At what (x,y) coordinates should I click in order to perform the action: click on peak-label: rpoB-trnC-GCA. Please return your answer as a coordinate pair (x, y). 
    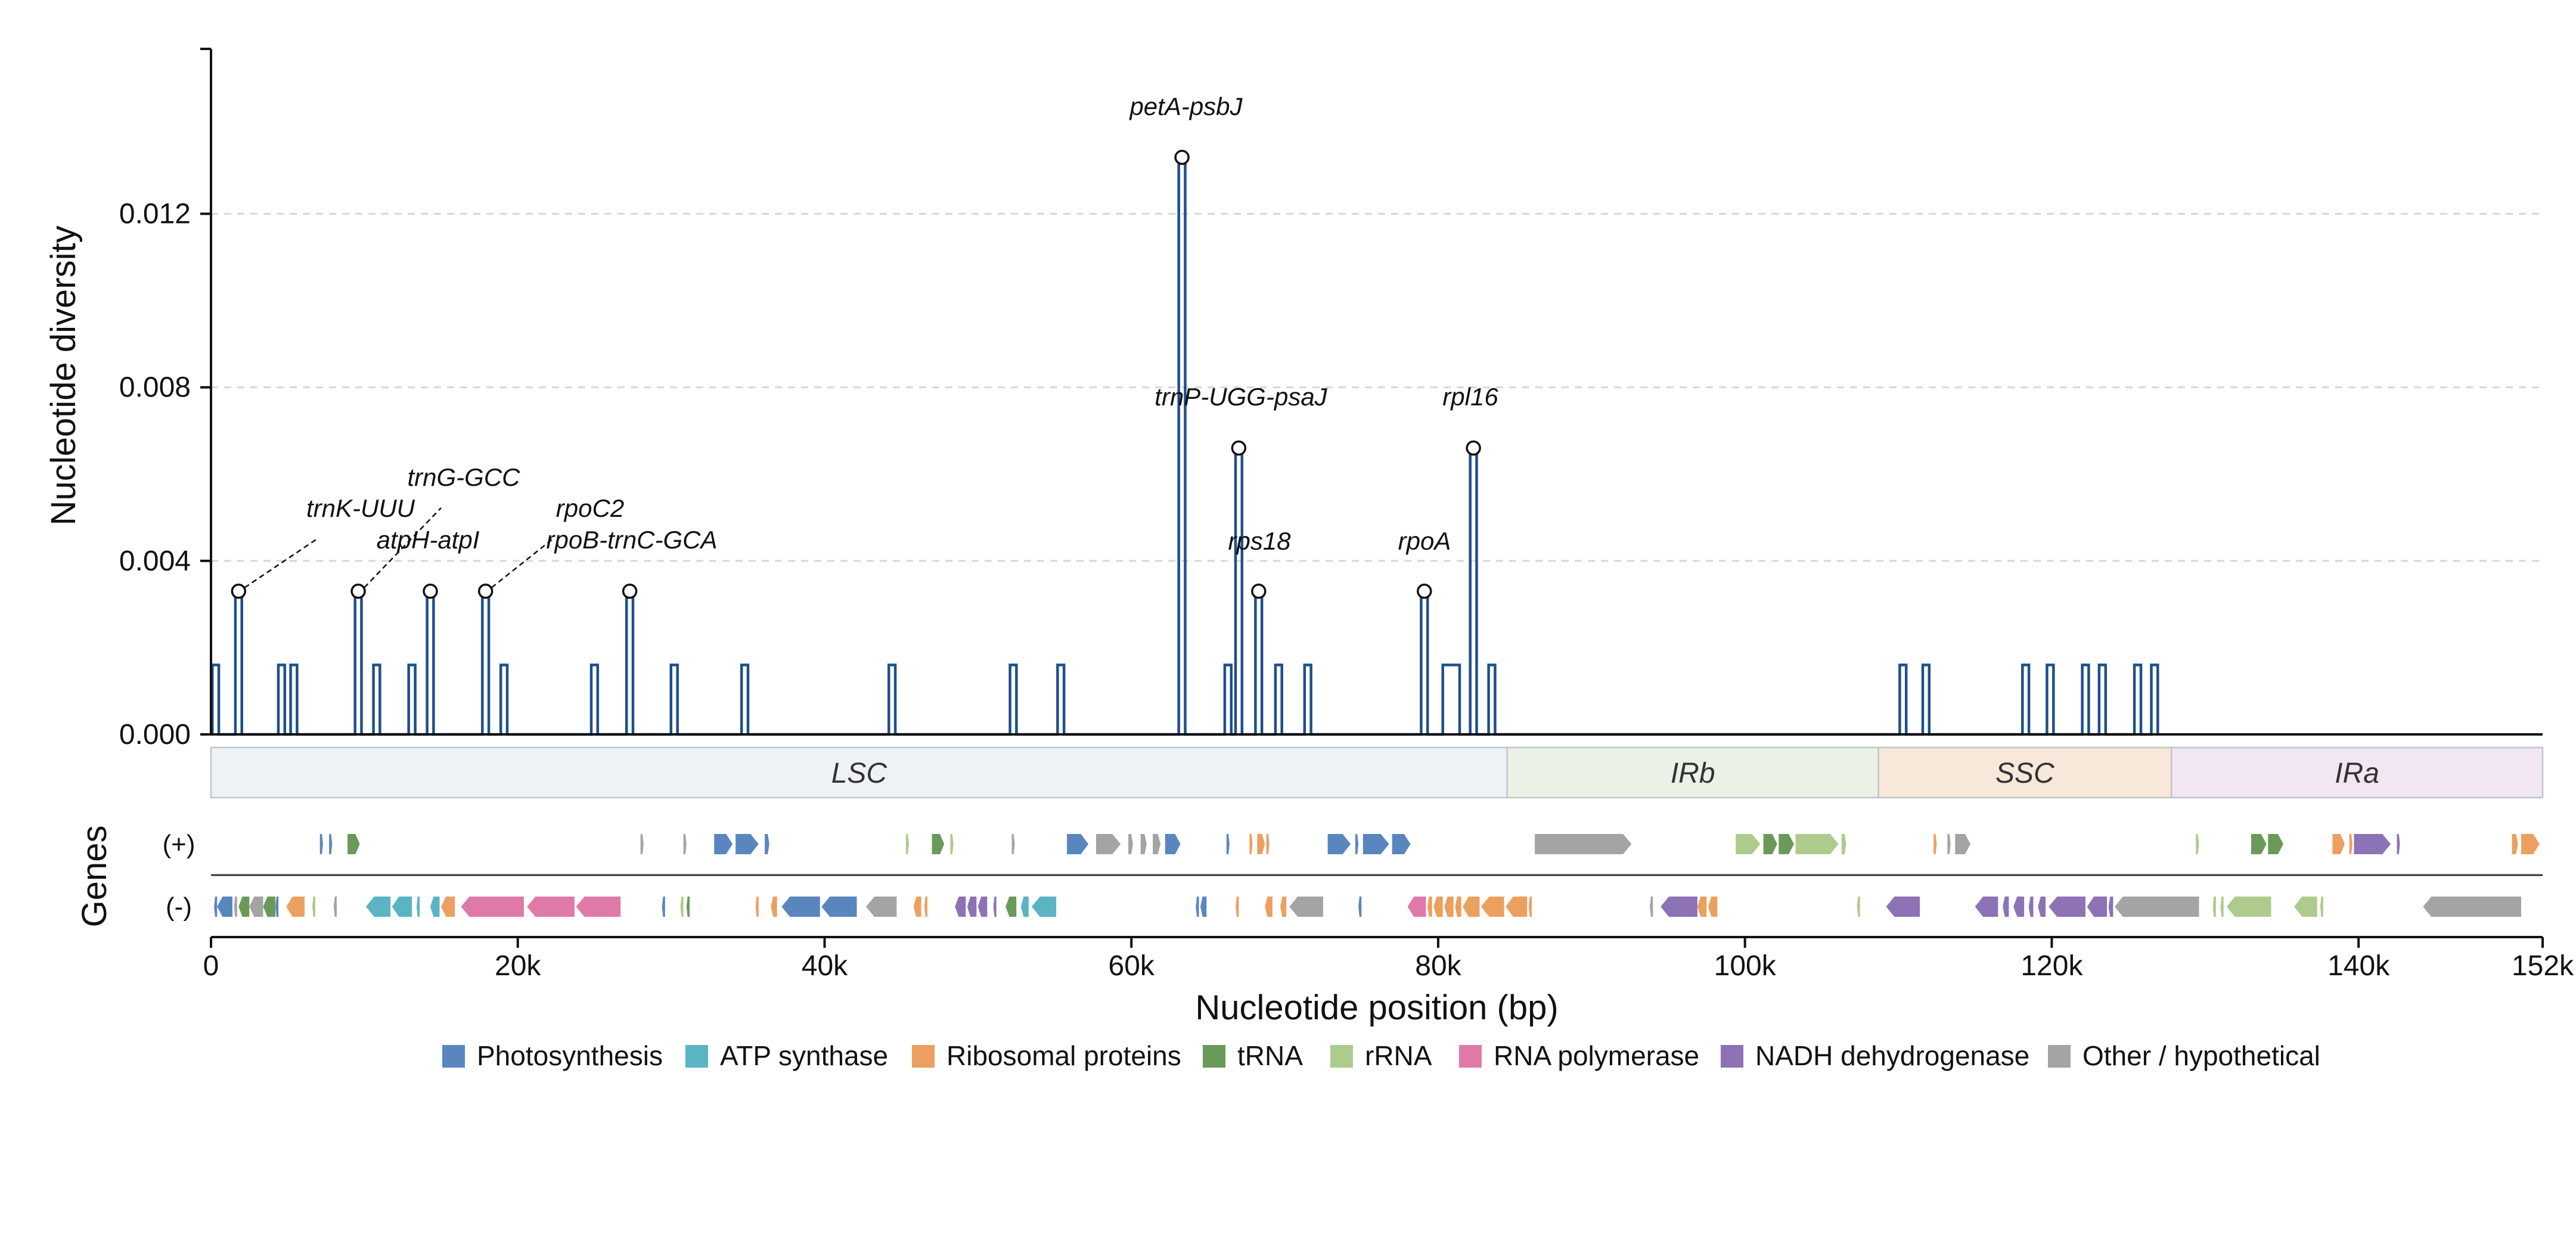
    Looking at the image, I should click on (631, 540).